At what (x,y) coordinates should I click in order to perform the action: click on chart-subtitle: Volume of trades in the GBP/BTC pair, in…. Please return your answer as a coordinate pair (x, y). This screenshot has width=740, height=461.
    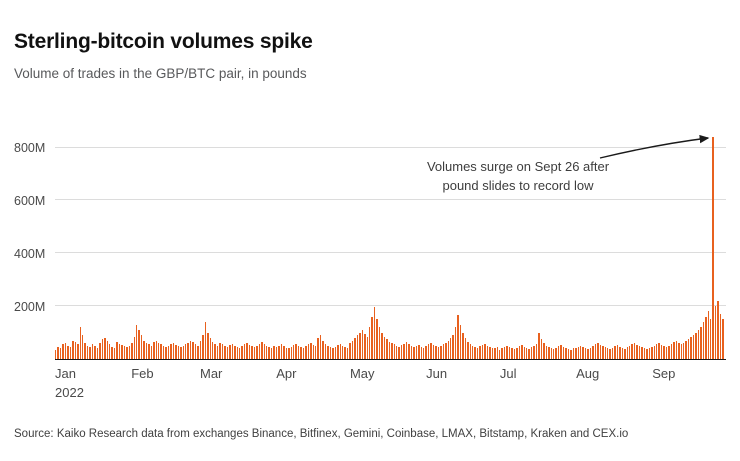
    Looking at the image, I should click on (160, 73).